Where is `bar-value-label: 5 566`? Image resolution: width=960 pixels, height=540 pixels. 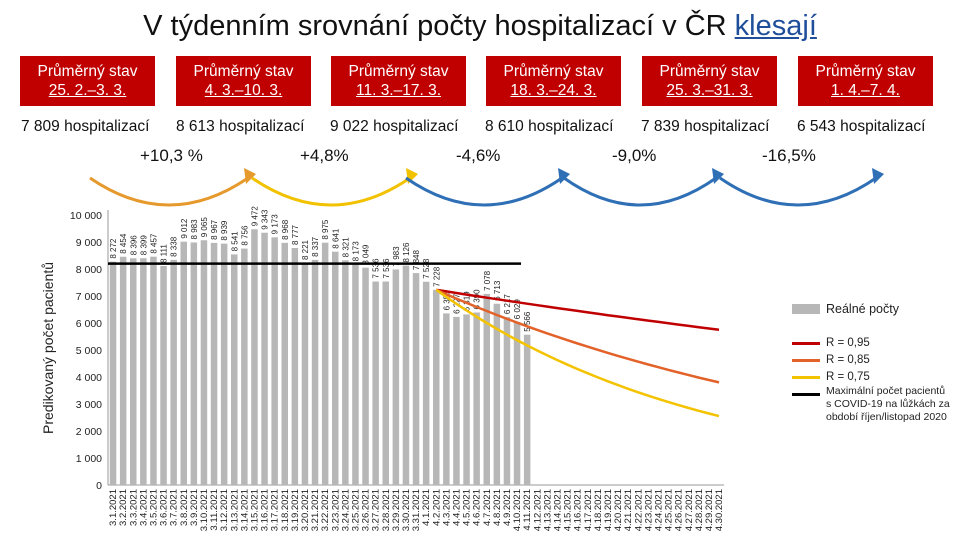 bar-value-label: 5 566 is located at coordinates (527, 321).